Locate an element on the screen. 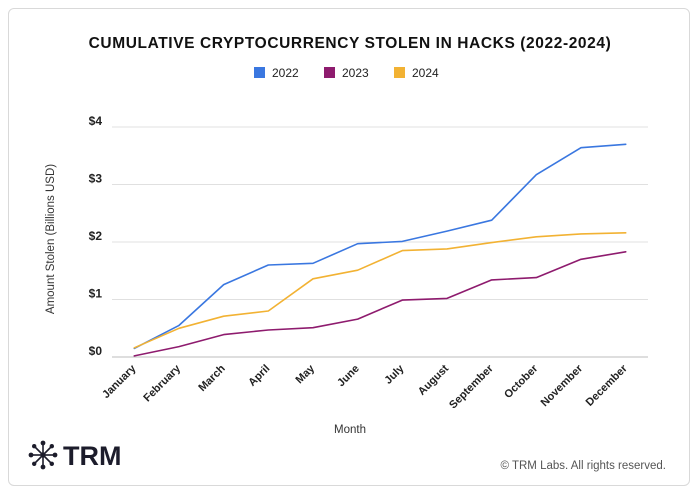  legend-swatch-2023 is located at coordinates (329, 72).